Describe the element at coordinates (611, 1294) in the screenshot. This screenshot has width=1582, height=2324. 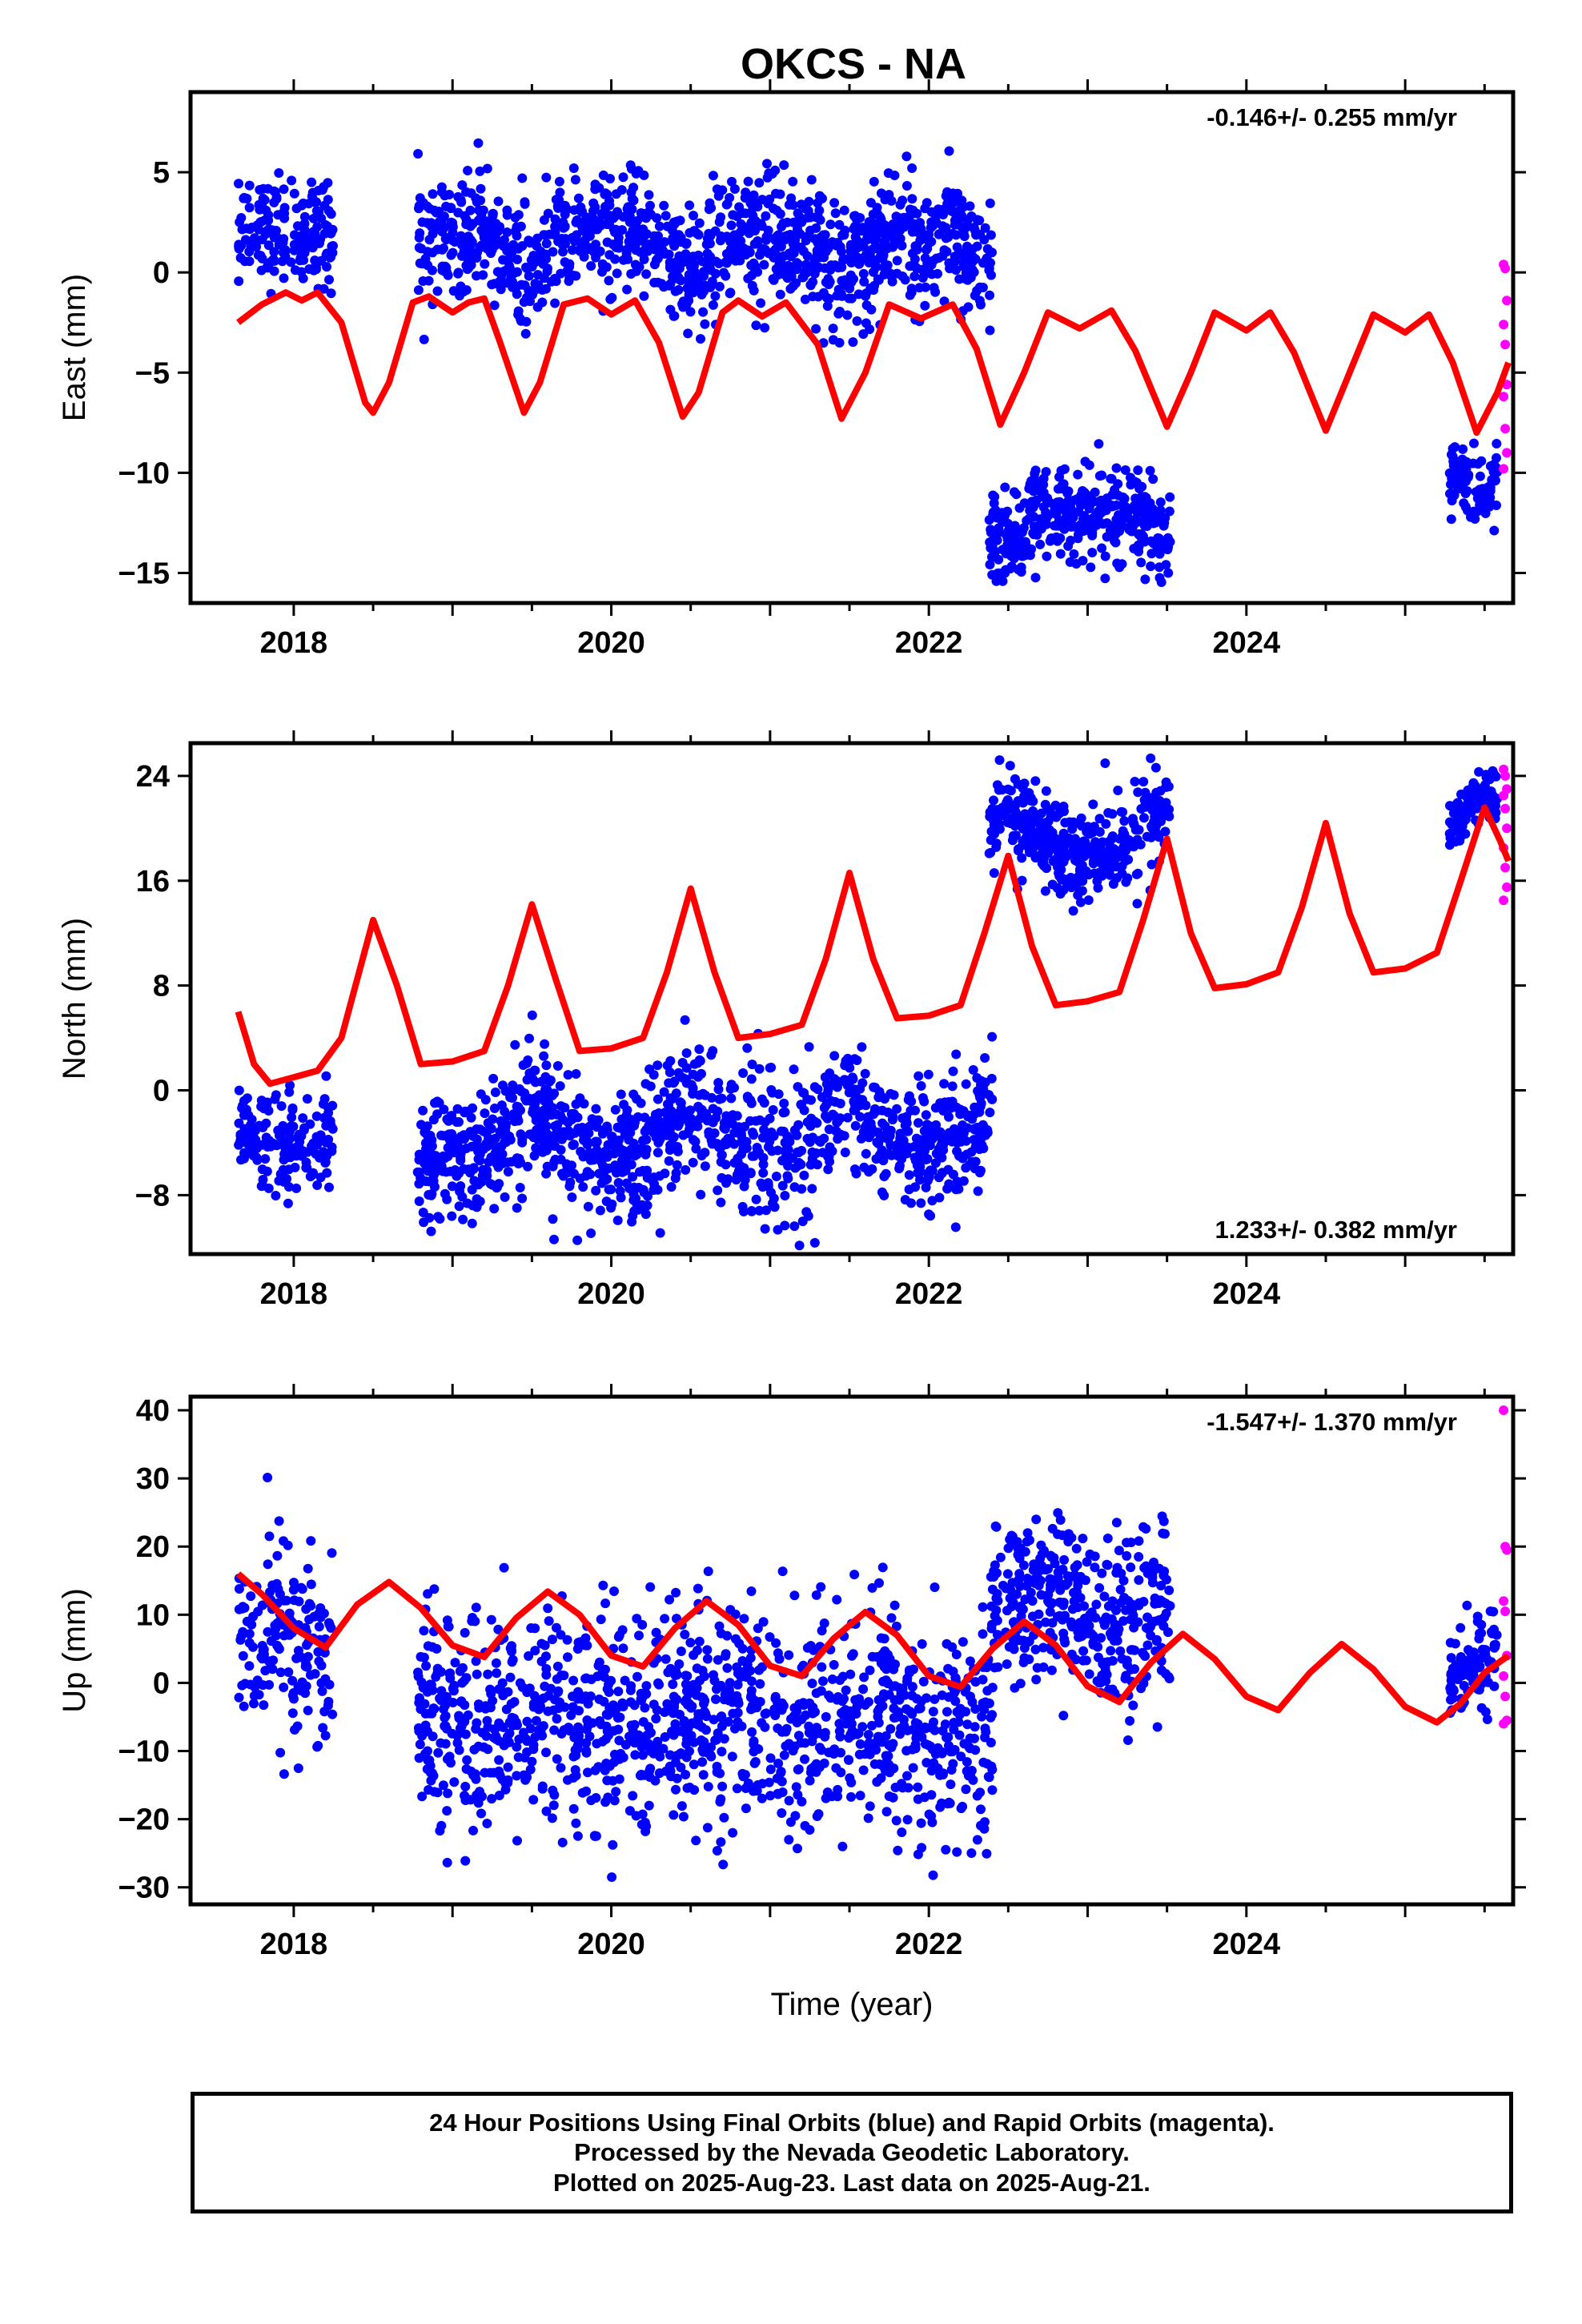
I see `x-tick-label: 2020` at that location.